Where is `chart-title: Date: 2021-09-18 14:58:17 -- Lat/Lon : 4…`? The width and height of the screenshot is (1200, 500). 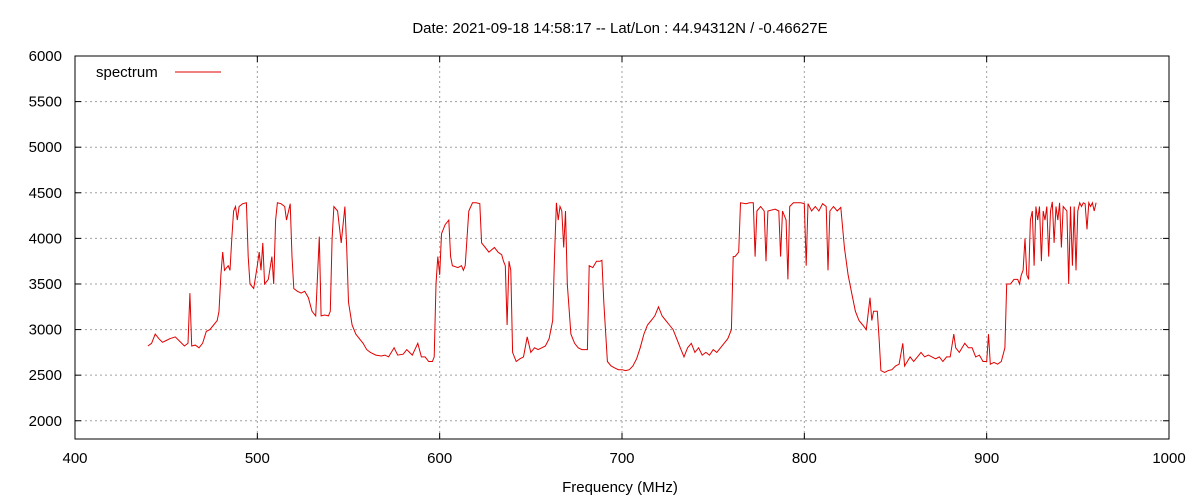 chart-title: Date: 2021-09-18 14:58:17 -- Lat/Lon : 4… is located at coordinates (619, 28).